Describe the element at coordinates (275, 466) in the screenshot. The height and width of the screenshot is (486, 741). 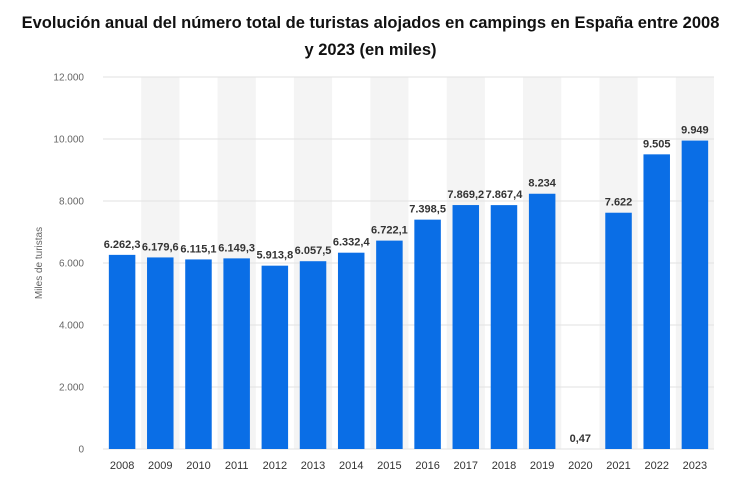
I see `x-tick-label: 2012` at that location.